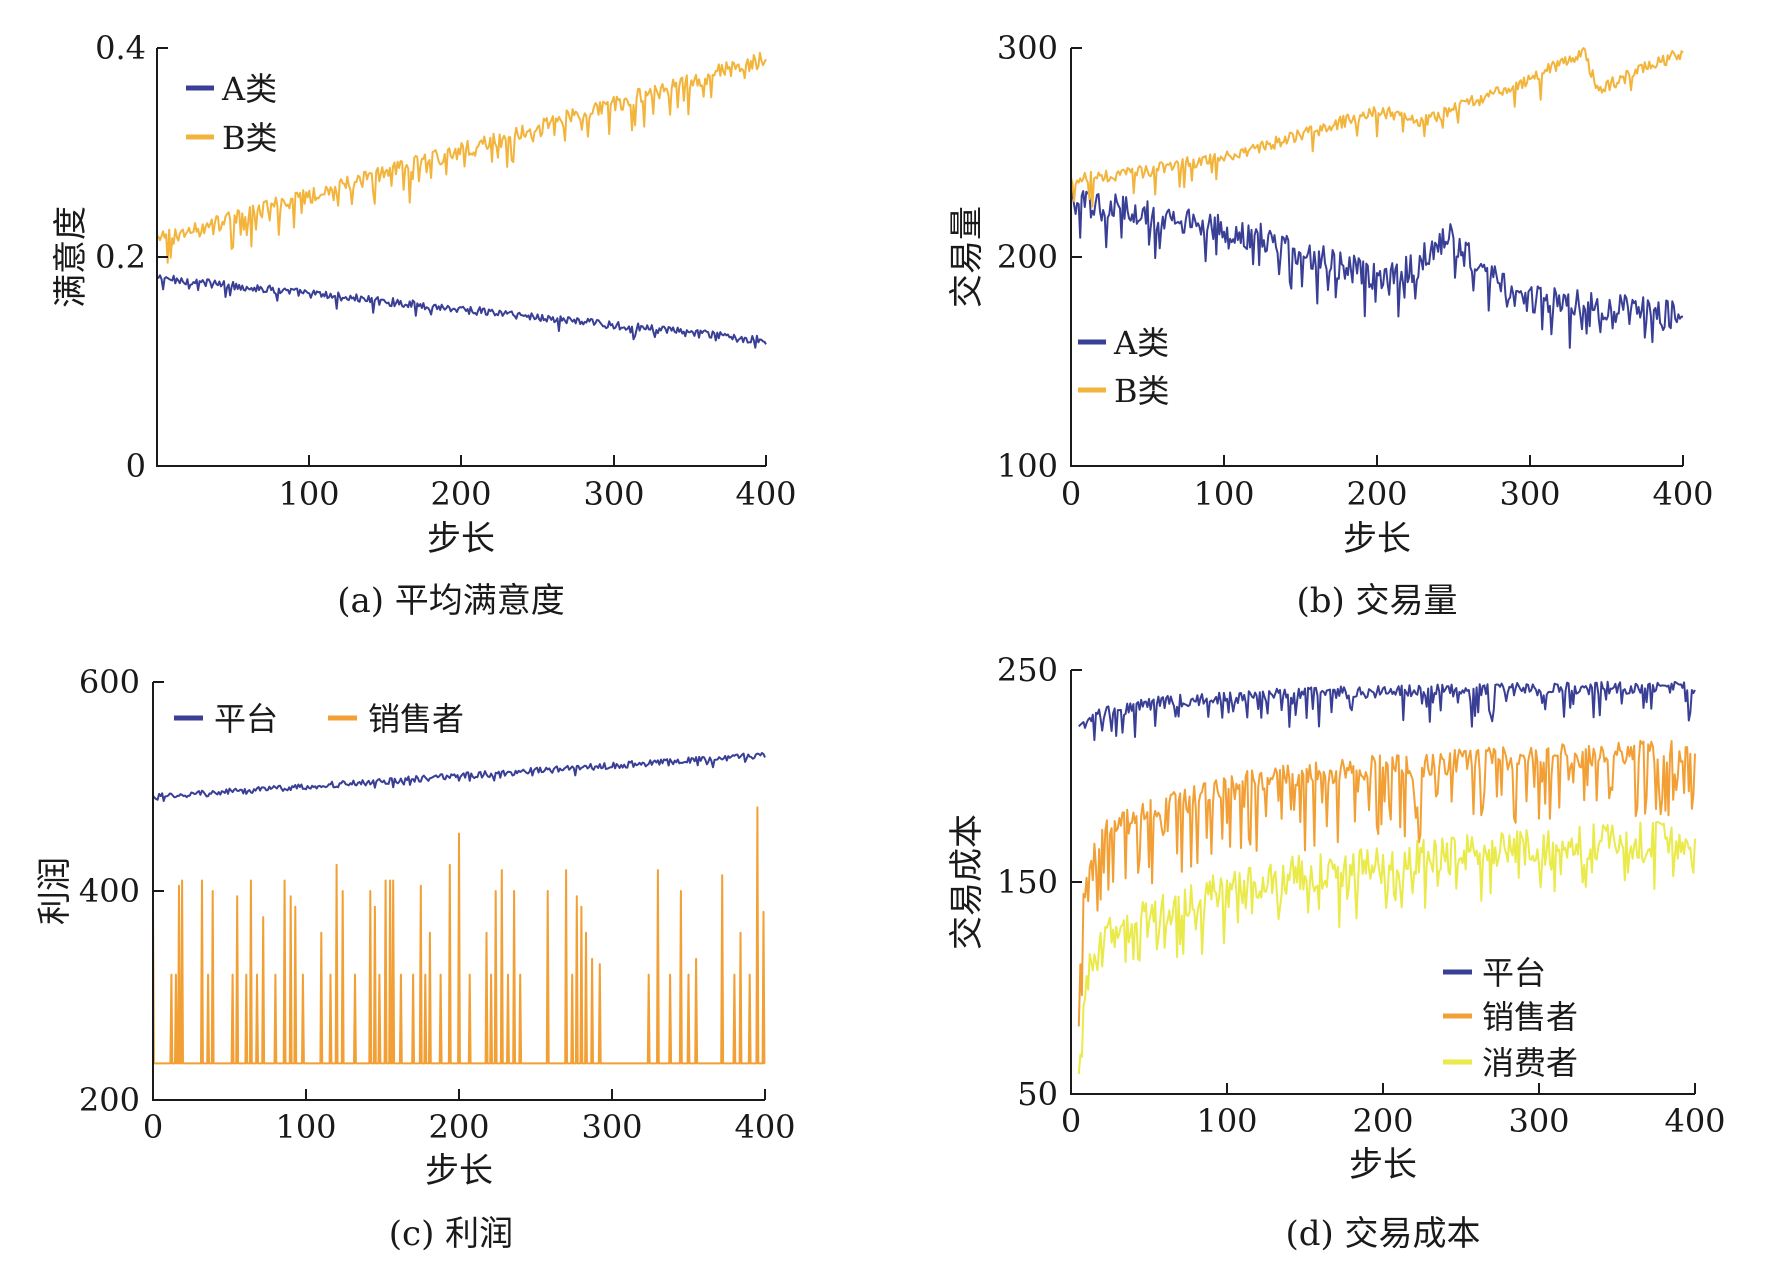 The height and width of the screenshot is (1264, 1774). What do you see at coordinates (250, 138) in the screenshot?
I see `panel-a-legend-label-b: B类` at bounding box center [250, 138].